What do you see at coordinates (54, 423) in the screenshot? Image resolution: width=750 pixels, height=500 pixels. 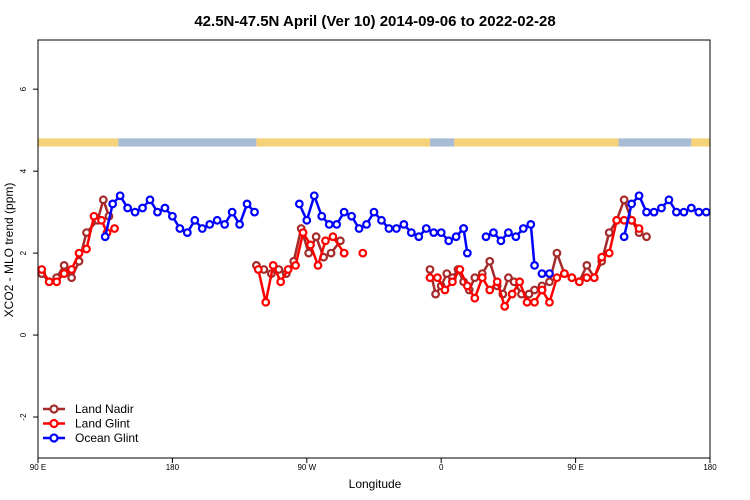 I see `legend-marker-land-glint` at bounding box center [54, 423].